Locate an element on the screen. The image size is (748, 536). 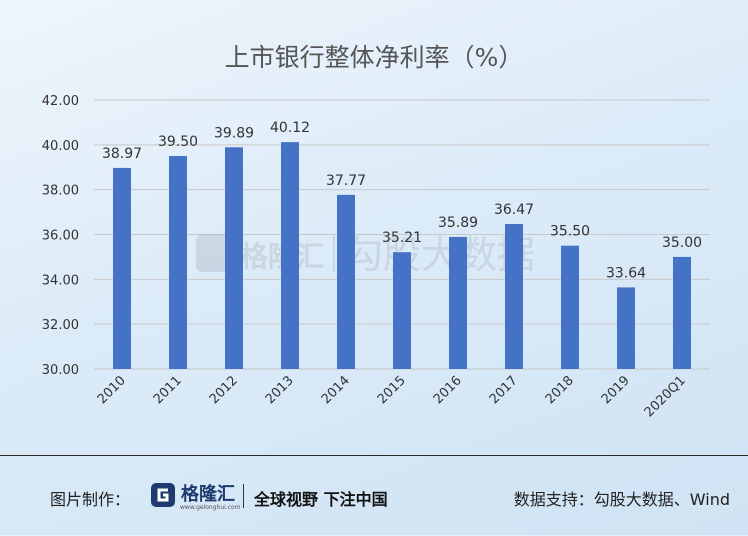
footer-logo: 格隆汇 www.gelonghui.com is located at coordinates (195, 496).